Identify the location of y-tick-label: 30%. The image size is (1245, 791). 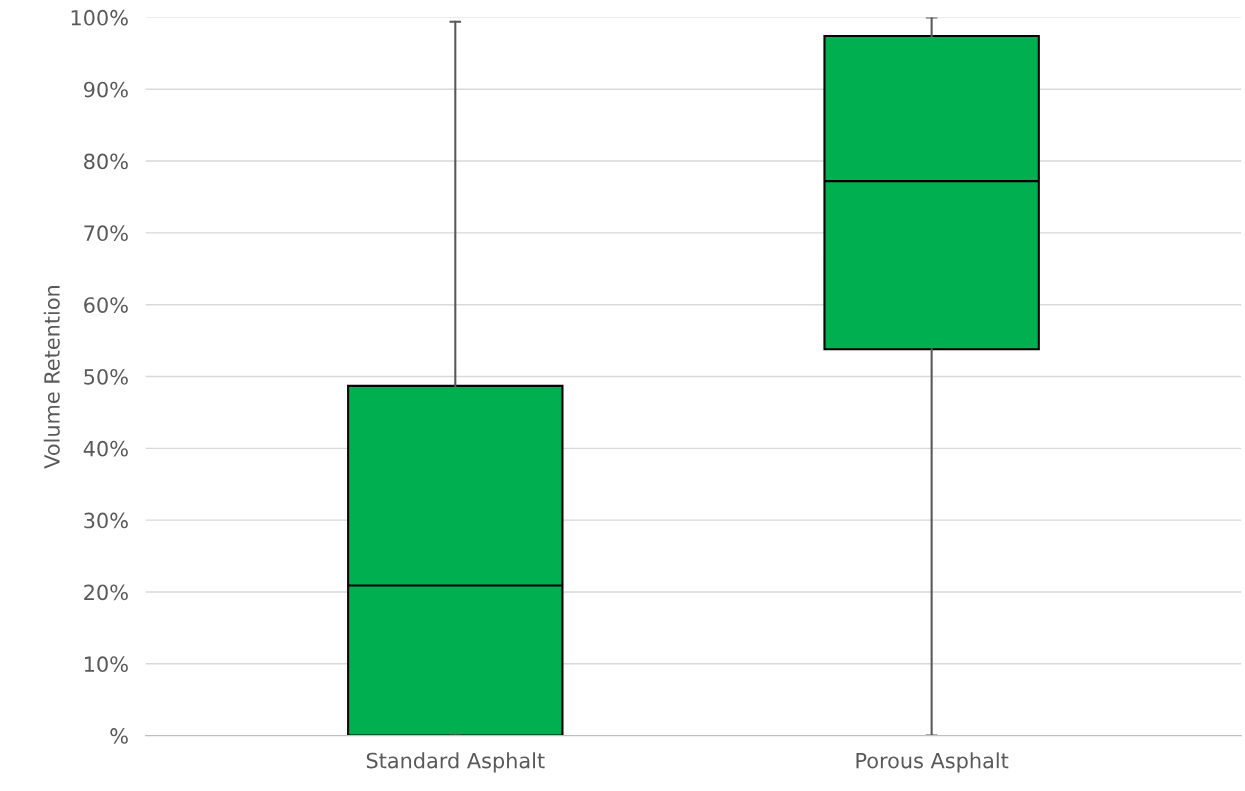
(106, 520).